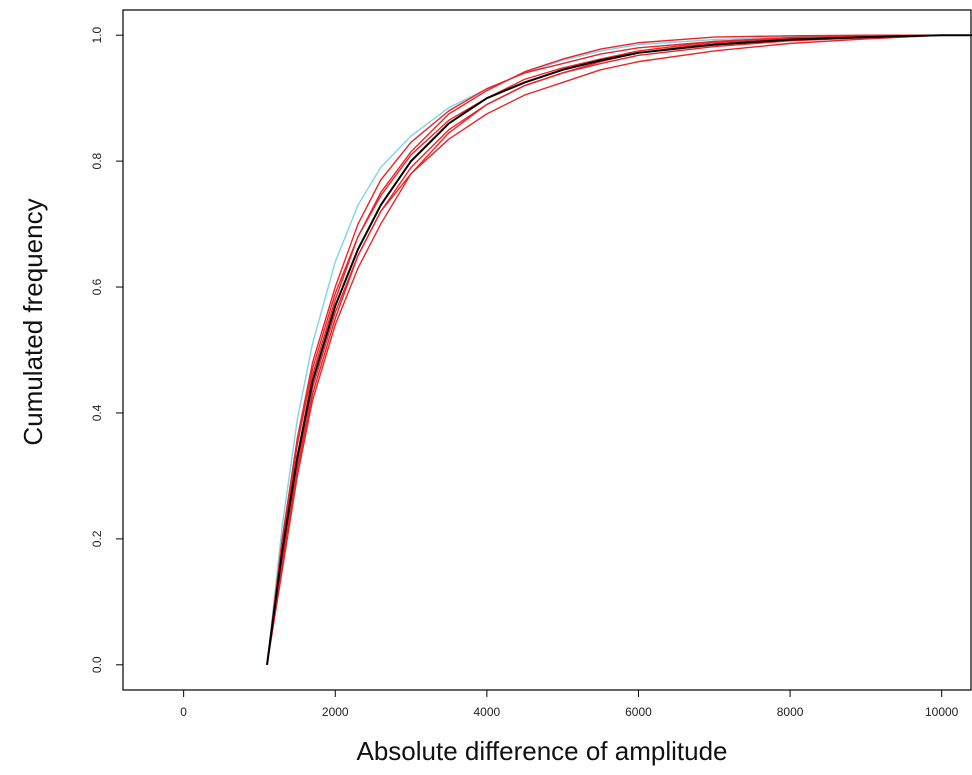  I want to click on x-tick-label: 10000, so click(942, 712).